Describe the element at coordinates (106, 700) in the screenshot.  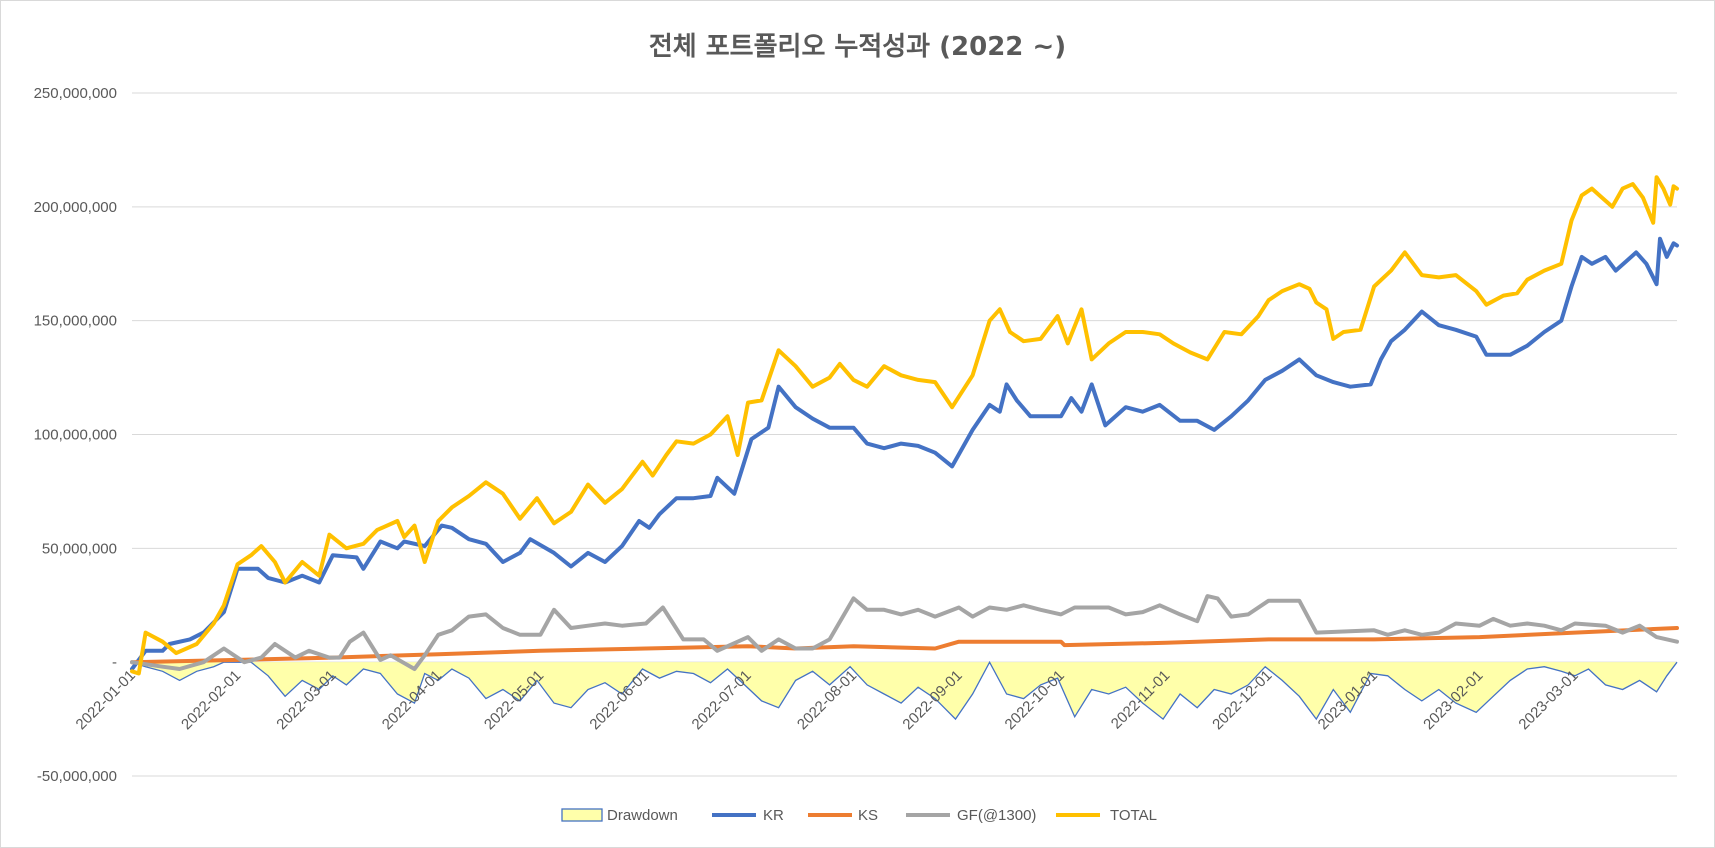
I see `x-tick-label: 2022-01-01` at that location.